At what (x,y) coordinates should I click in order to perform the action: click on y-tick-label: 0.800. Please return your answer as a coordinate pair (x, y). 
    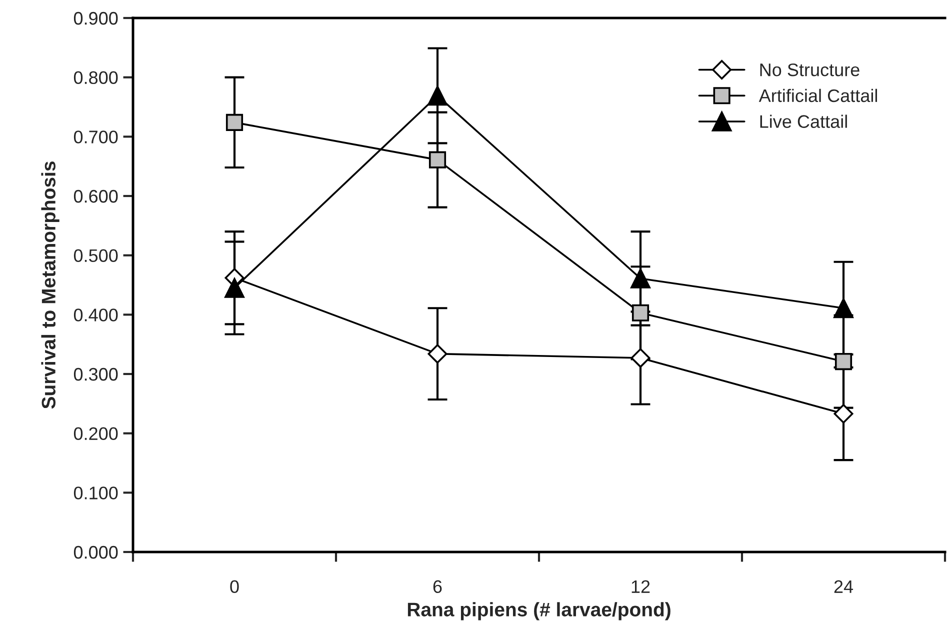
    Looking at the image, I should click on (96, 77).